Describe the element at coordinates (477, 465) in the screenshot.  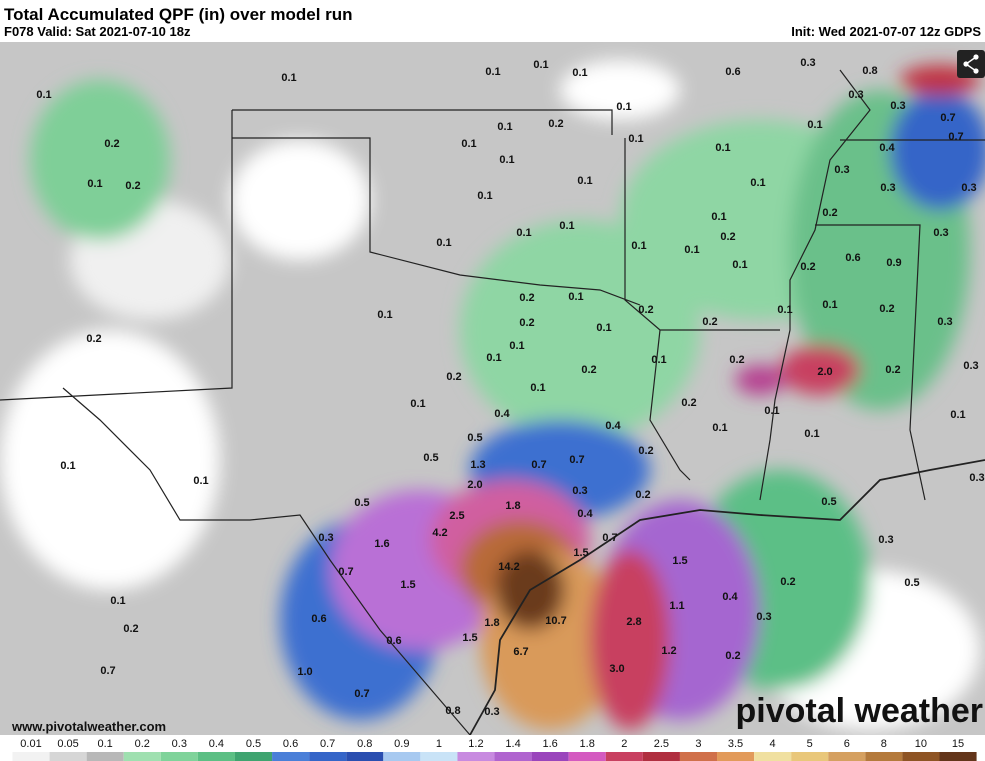
I see `value-label: 1.3` at that location.